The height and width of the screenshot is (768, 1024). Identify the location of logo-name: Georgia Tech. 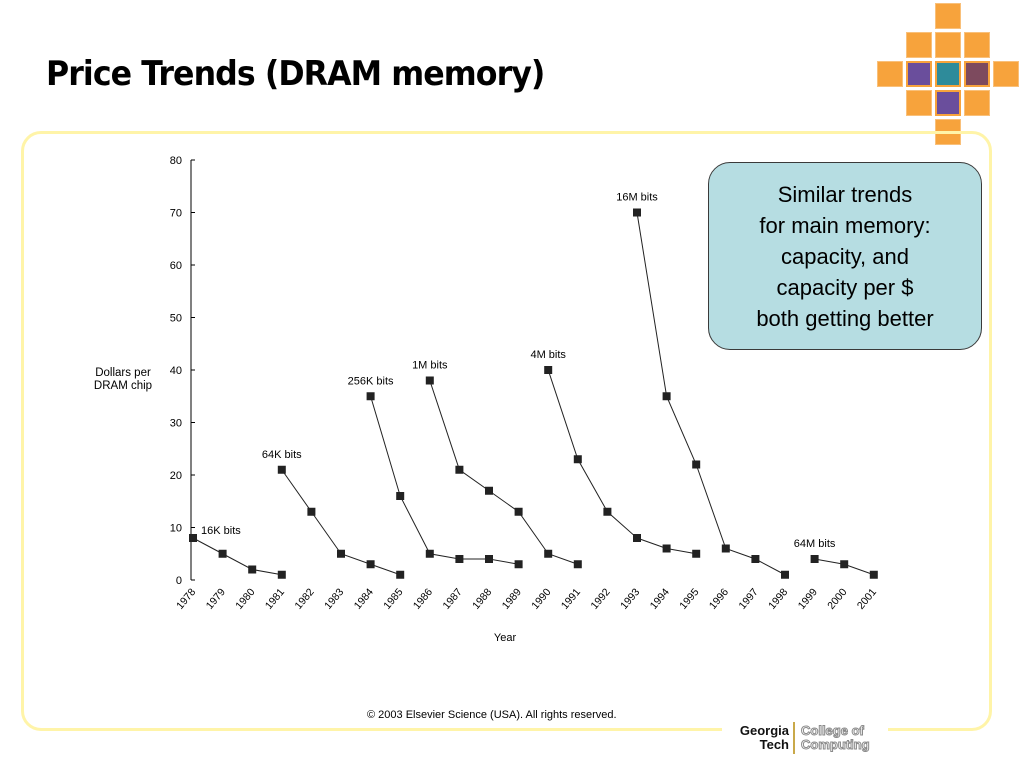
(757, 738).